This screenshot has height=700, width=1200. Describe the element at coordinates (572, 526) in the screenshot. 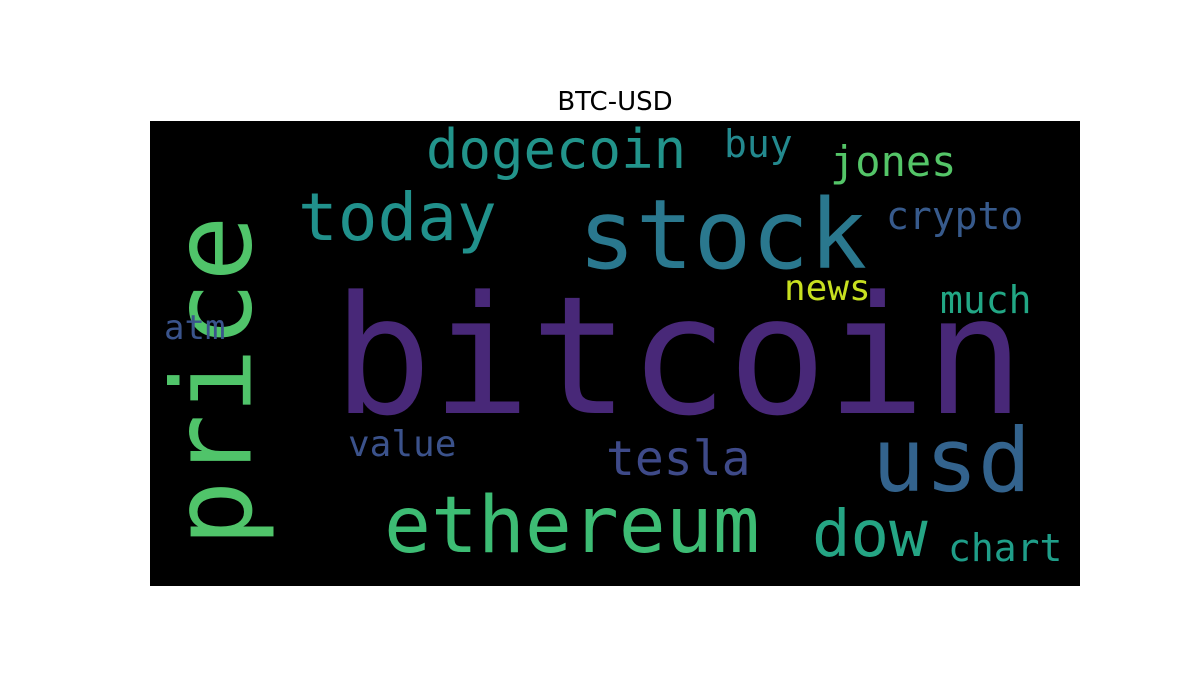

I see `word-ethereum: ethereum` at that location.